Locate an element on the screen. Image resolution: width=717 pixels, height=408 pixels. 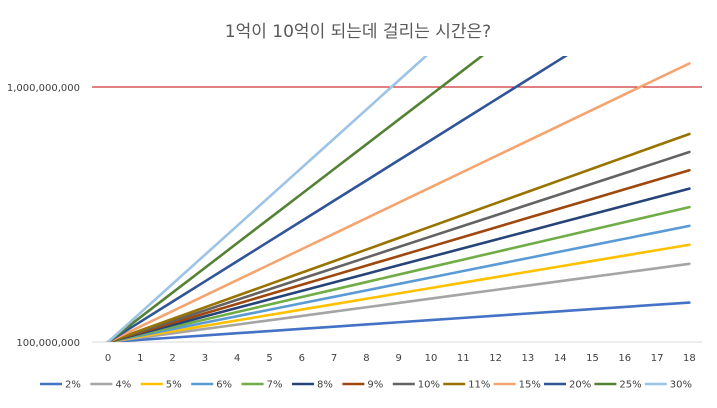
legend: 2% 4% 5% 6% 7% 8% 9% 10% 11% 15% 20% 25% 30% is located at coordinates (366, 385).